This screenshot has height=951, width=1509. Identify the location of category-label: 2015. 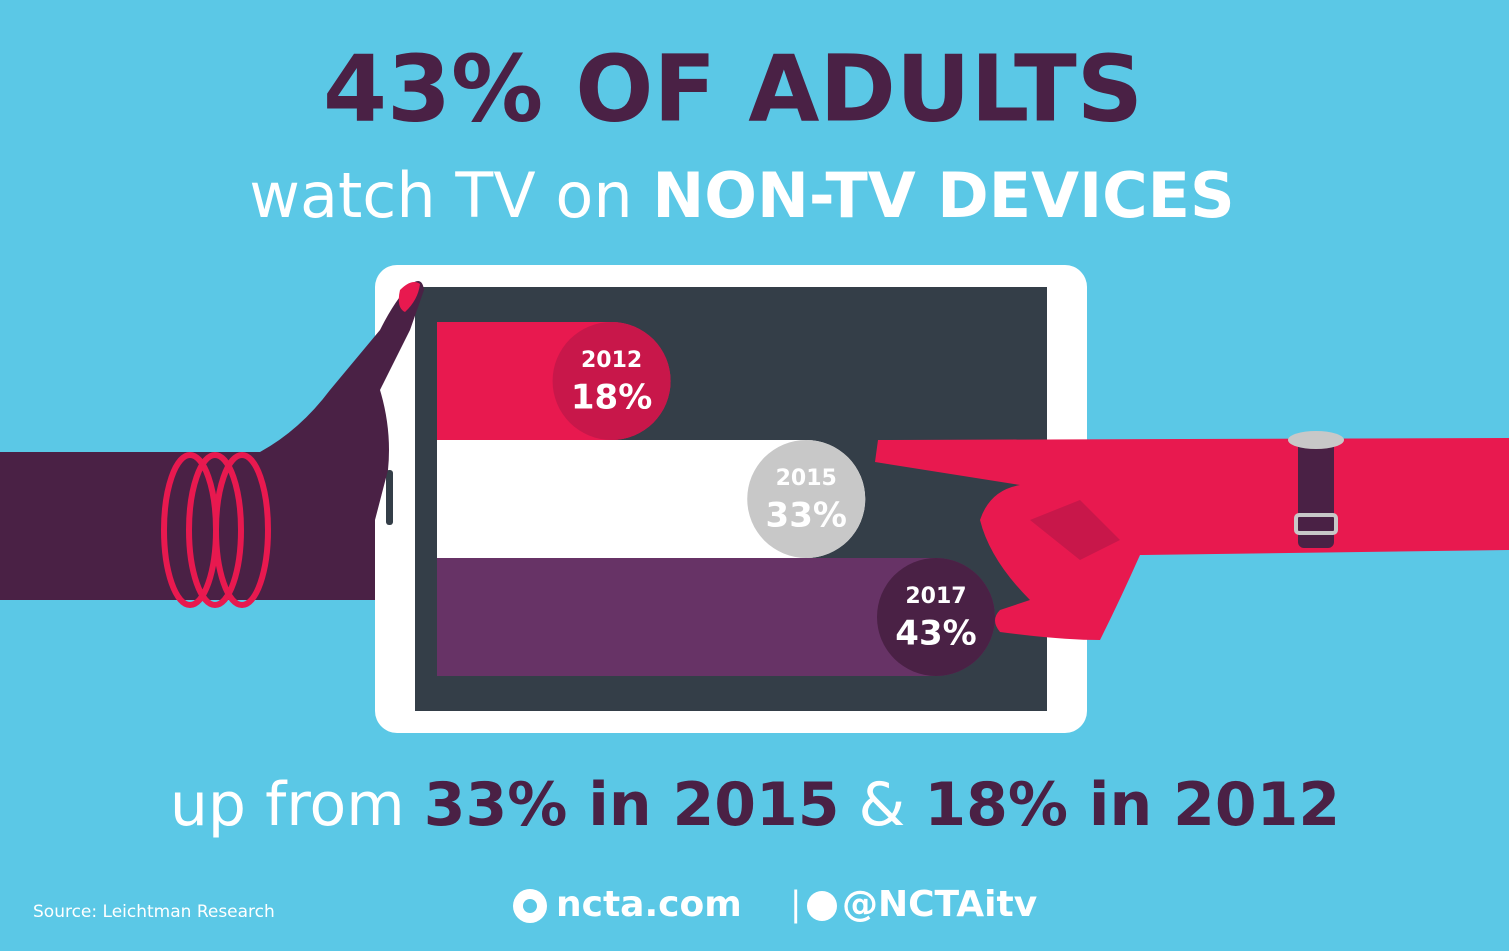
(806, 478).